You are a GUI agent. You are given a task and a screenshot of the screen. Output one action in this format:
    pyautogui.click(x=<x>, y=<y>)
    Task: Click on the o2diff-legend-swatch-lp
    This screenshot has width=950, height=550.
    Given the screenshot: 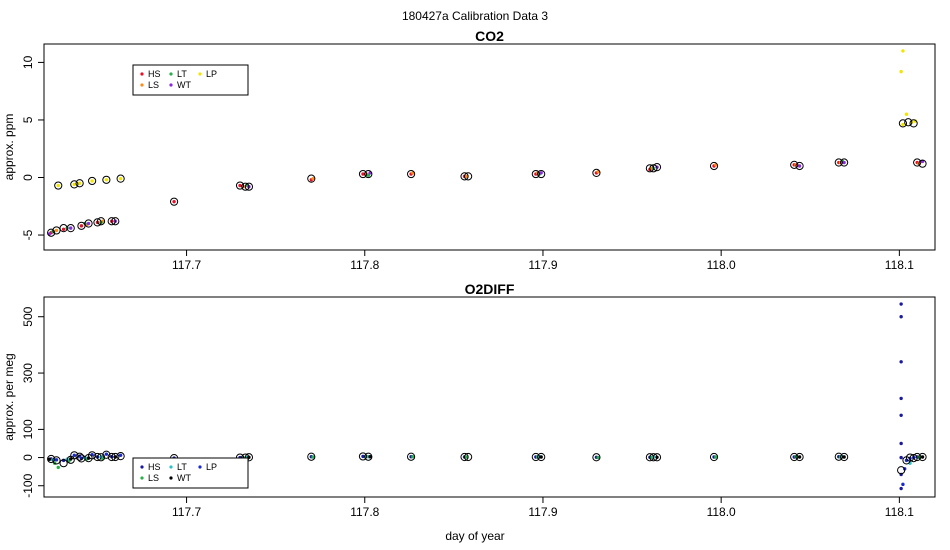 What is the action you would take?
    pyautogui.click(x=200, y=467)
    